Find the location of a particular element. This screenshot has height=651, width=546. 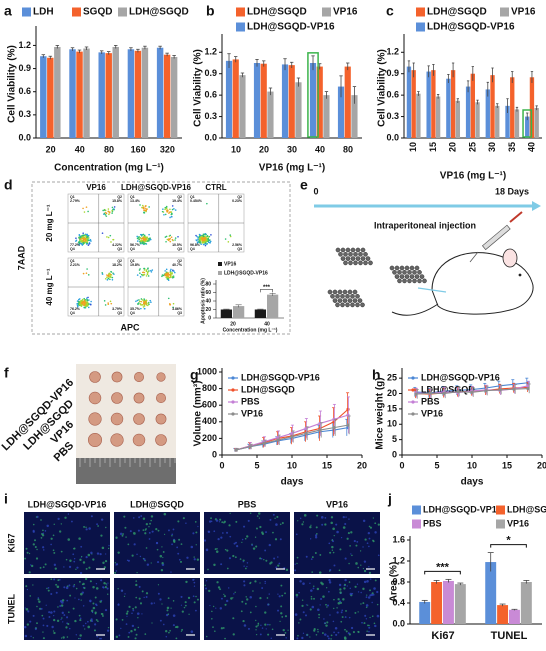

legend-label: LDH@SGQD-VP16 is located at coordinates (291, 27).